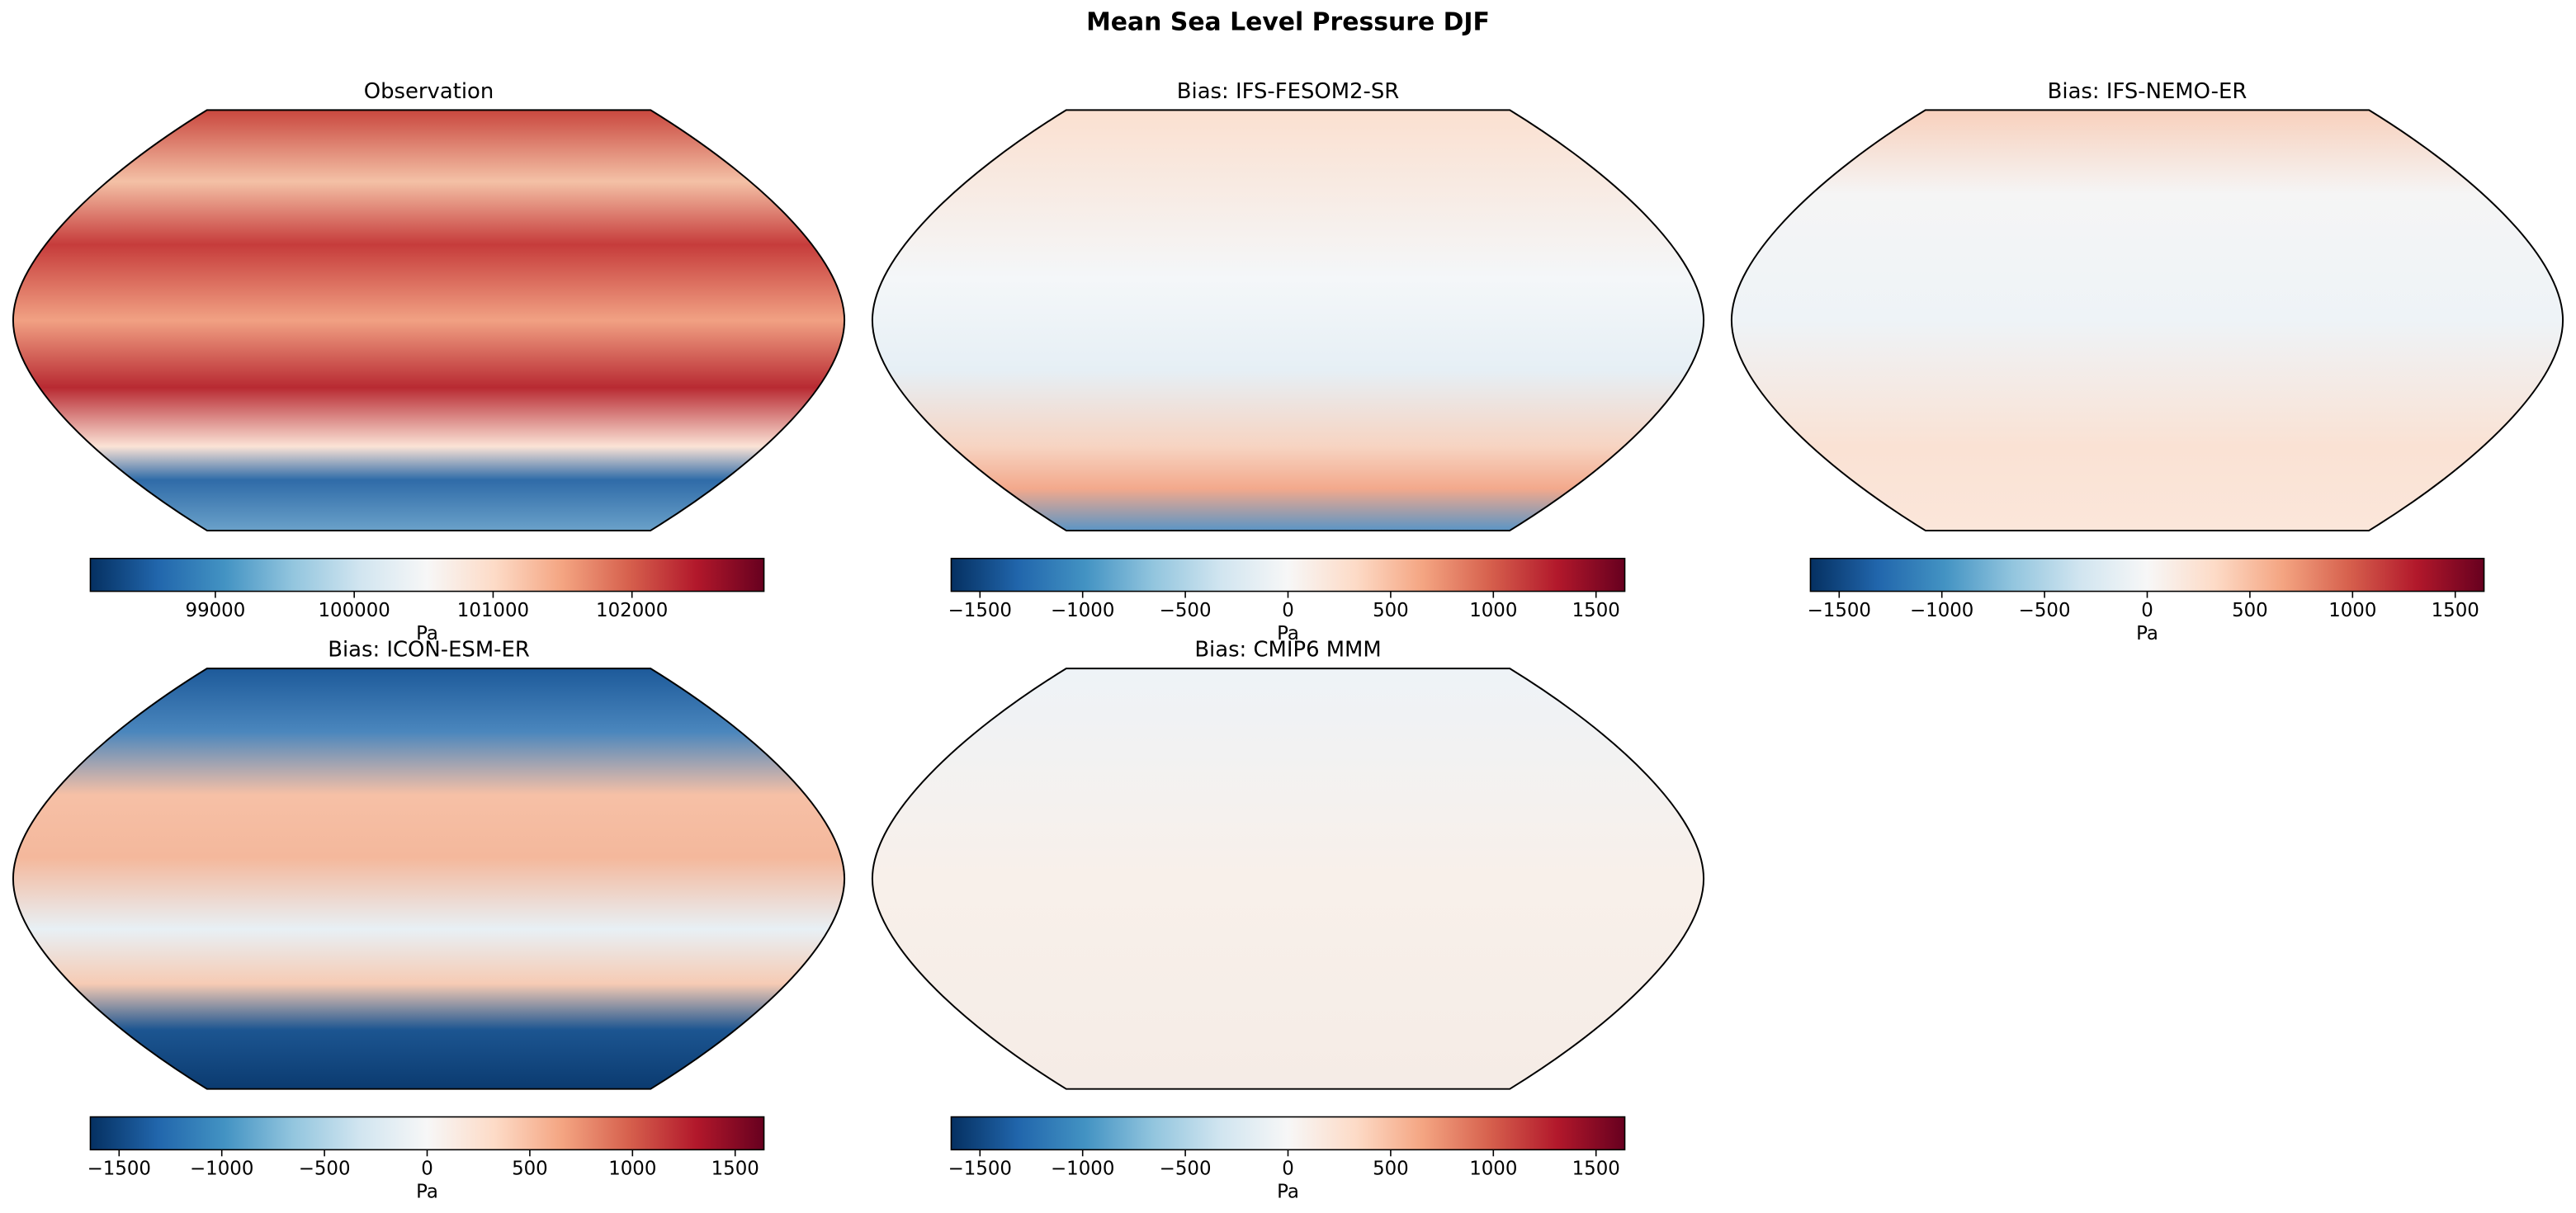  Describe the element at coordinates (632, 610) in the screenshot. I see `colorbar-tick-label: 102000` at that location.